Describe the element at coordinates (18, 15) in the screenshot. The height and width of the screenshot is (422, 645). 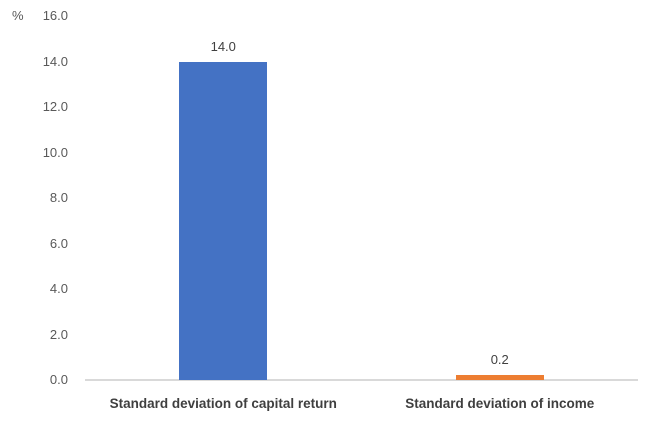
I see `y-axis-unit-label: %` at that location.